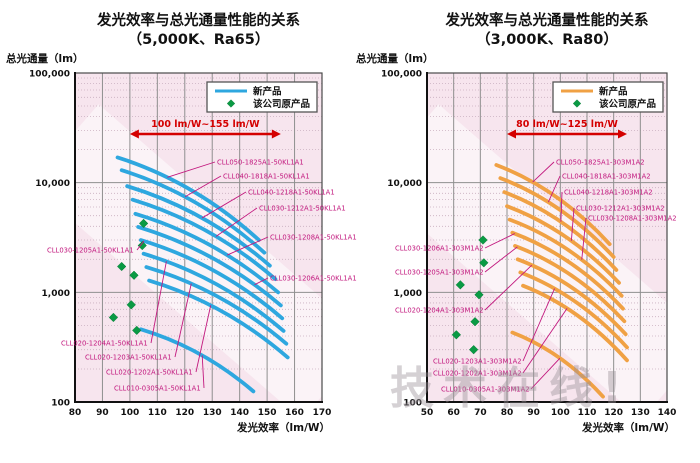 The height and width of the screenshot is (463, 700). Describe the element at coordinates (606, 177) in the screenshot. I see `product-label: CLL040-1818A1-303M1A2` at that location.